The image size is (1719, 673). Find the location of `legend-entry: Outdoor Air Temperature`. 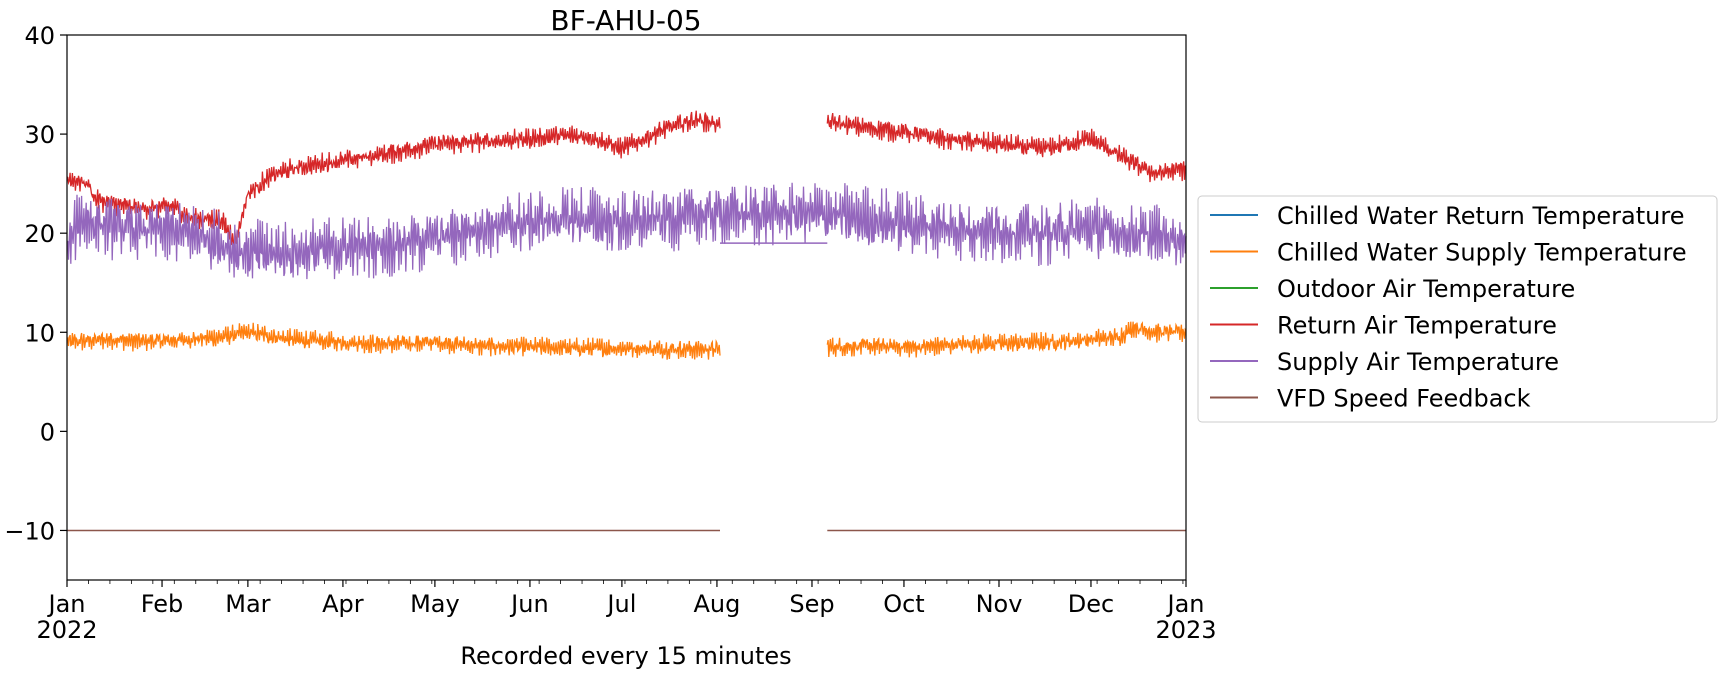

legend-entry: Outdoor Air Temperature is located at coordinates (1392, 289).